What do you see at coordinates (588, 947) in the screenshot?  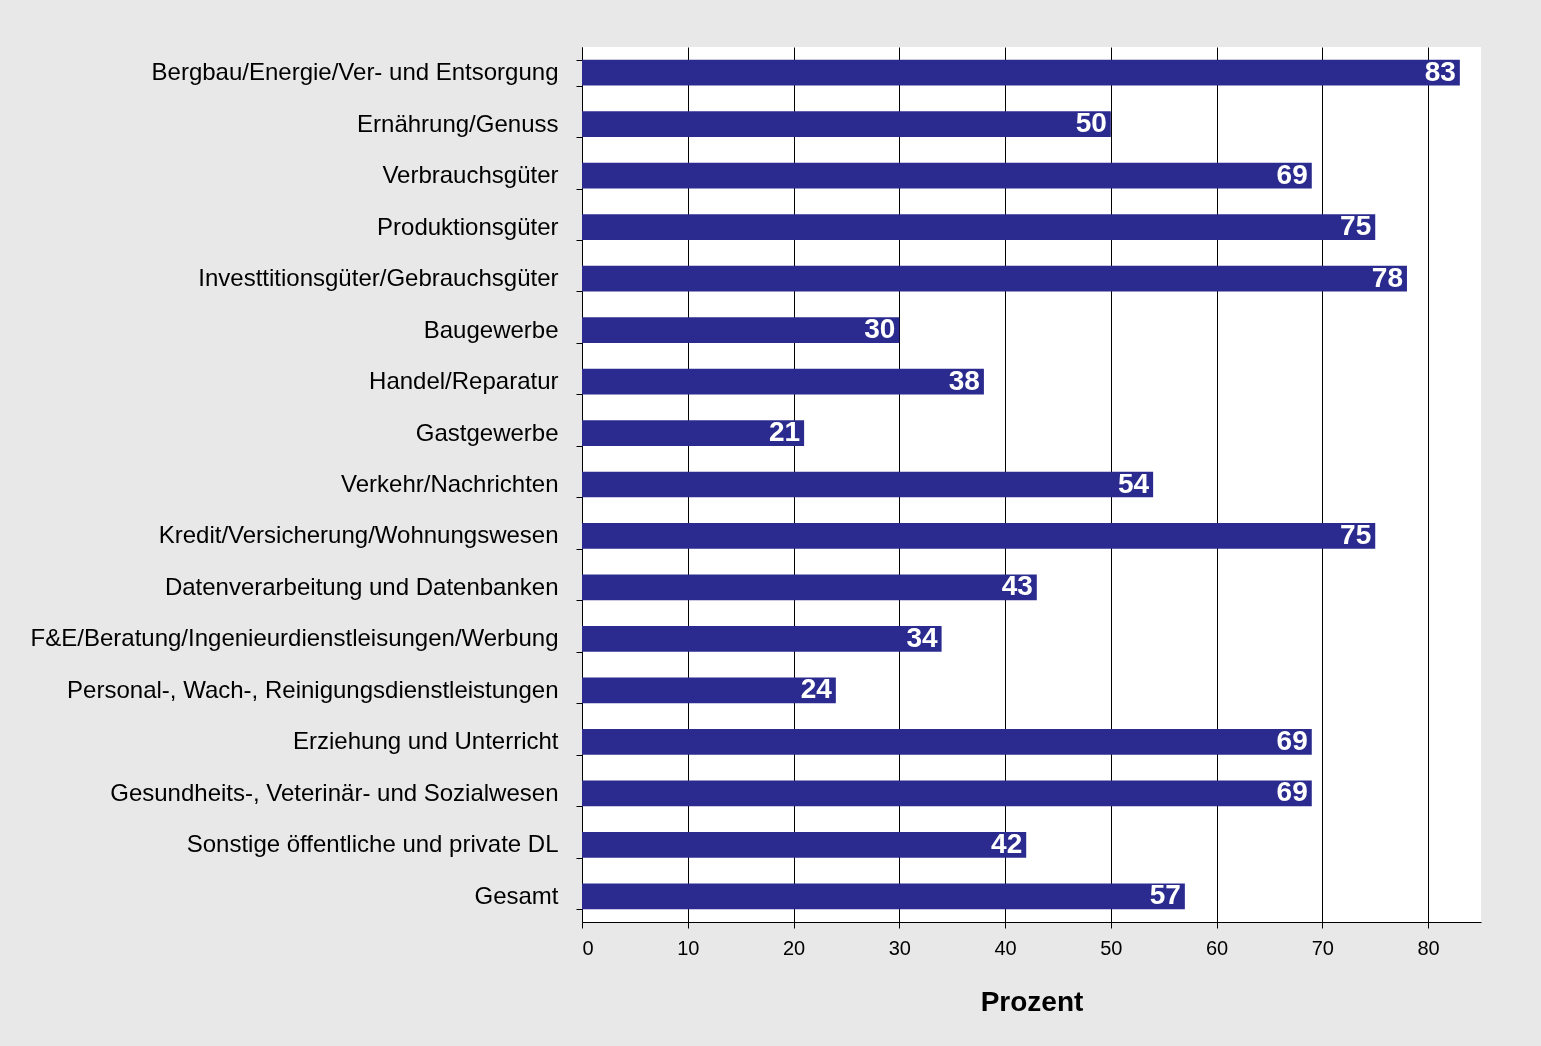 I see `x-tick-label: 0` at bounding box center [588, 947].